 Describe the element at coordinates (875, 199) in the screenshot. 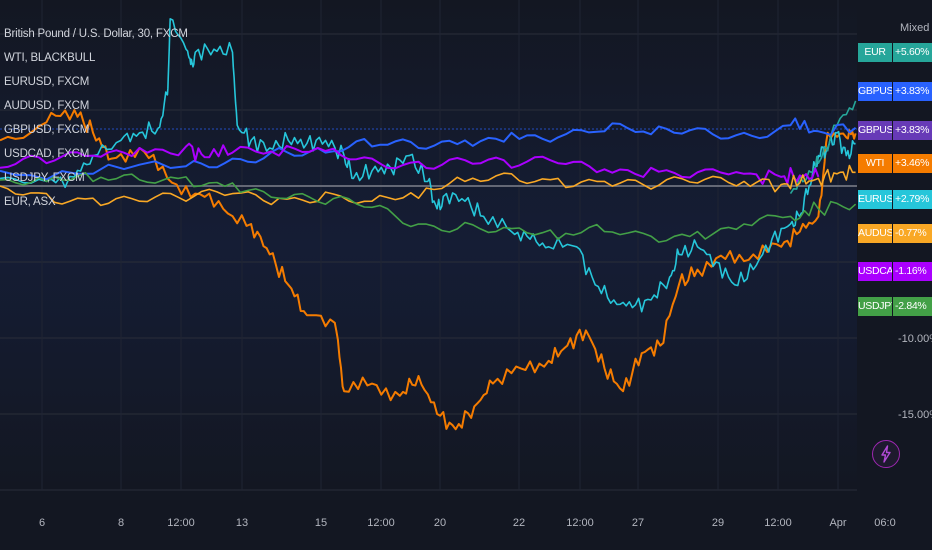

I see `badge-symbol: EURUSD` at that location.